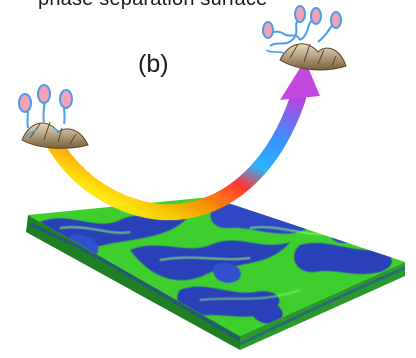 The width and height of the screenshot is (416, 358). I want to click on panel-label: (b), so click(153, 64).